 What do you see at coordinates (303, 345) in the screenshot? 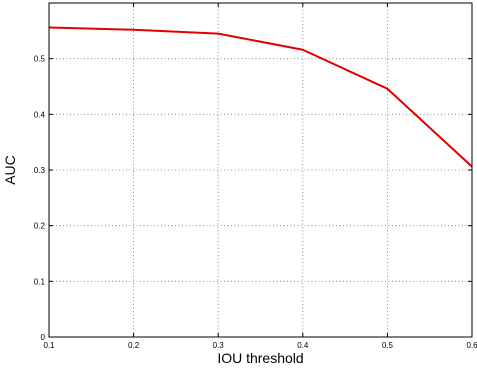
I see `x-tick-label: 0.4` at bounding box center [303, 345].